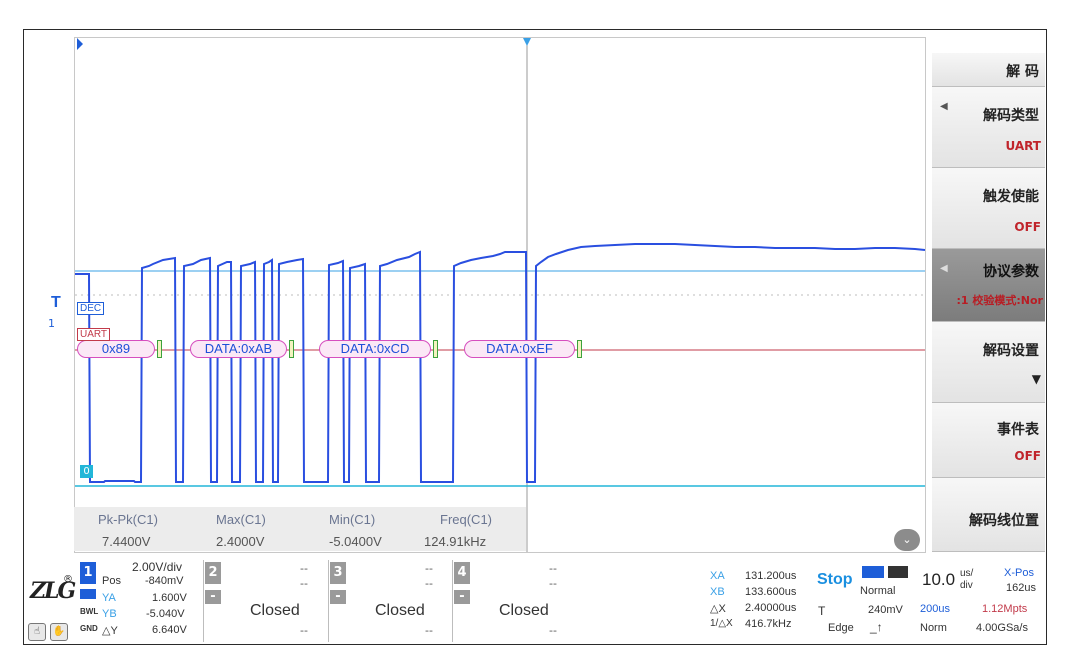 The width and height of the screenshot is (1080, 667). Describe the element at coordinates (462, 573) in the screenshot. I see `ch4-number: 4` at that location.